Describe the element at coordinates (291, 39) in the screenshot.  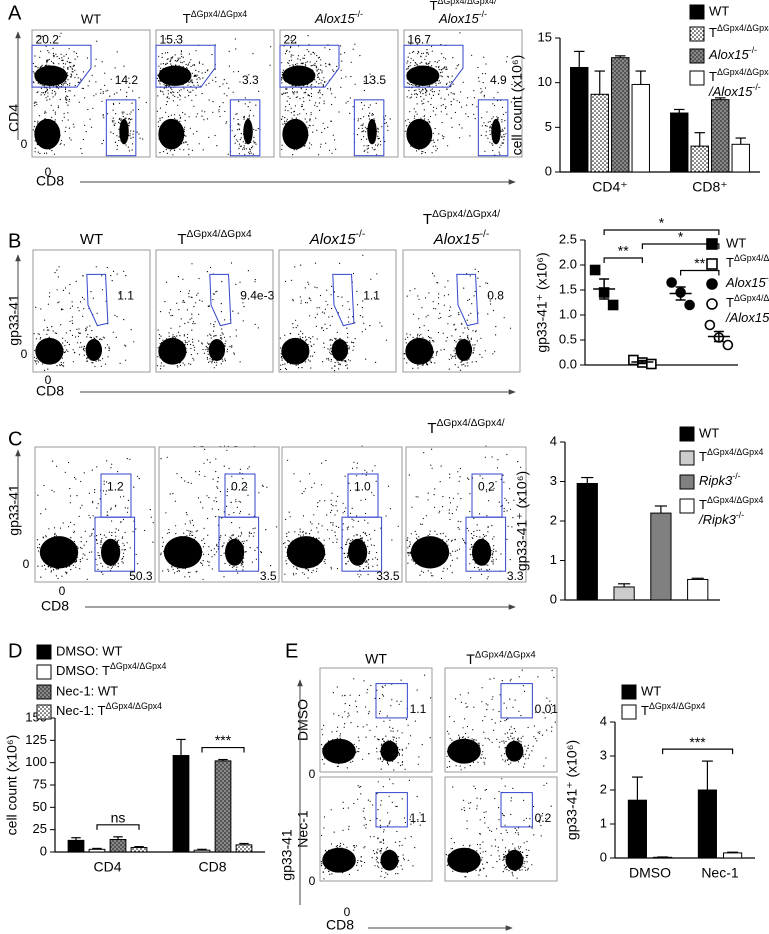
I see `gate-percentage: 22` at that location.